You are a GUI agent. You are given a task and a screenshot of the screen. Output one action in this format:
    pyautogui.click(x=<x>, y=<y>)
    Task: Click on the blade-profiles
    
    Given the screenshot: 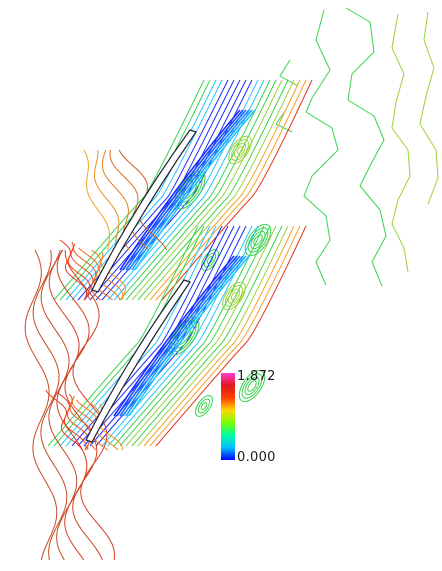 What is the action you would take?
    pyautogui.click(x=141, y=286)
    